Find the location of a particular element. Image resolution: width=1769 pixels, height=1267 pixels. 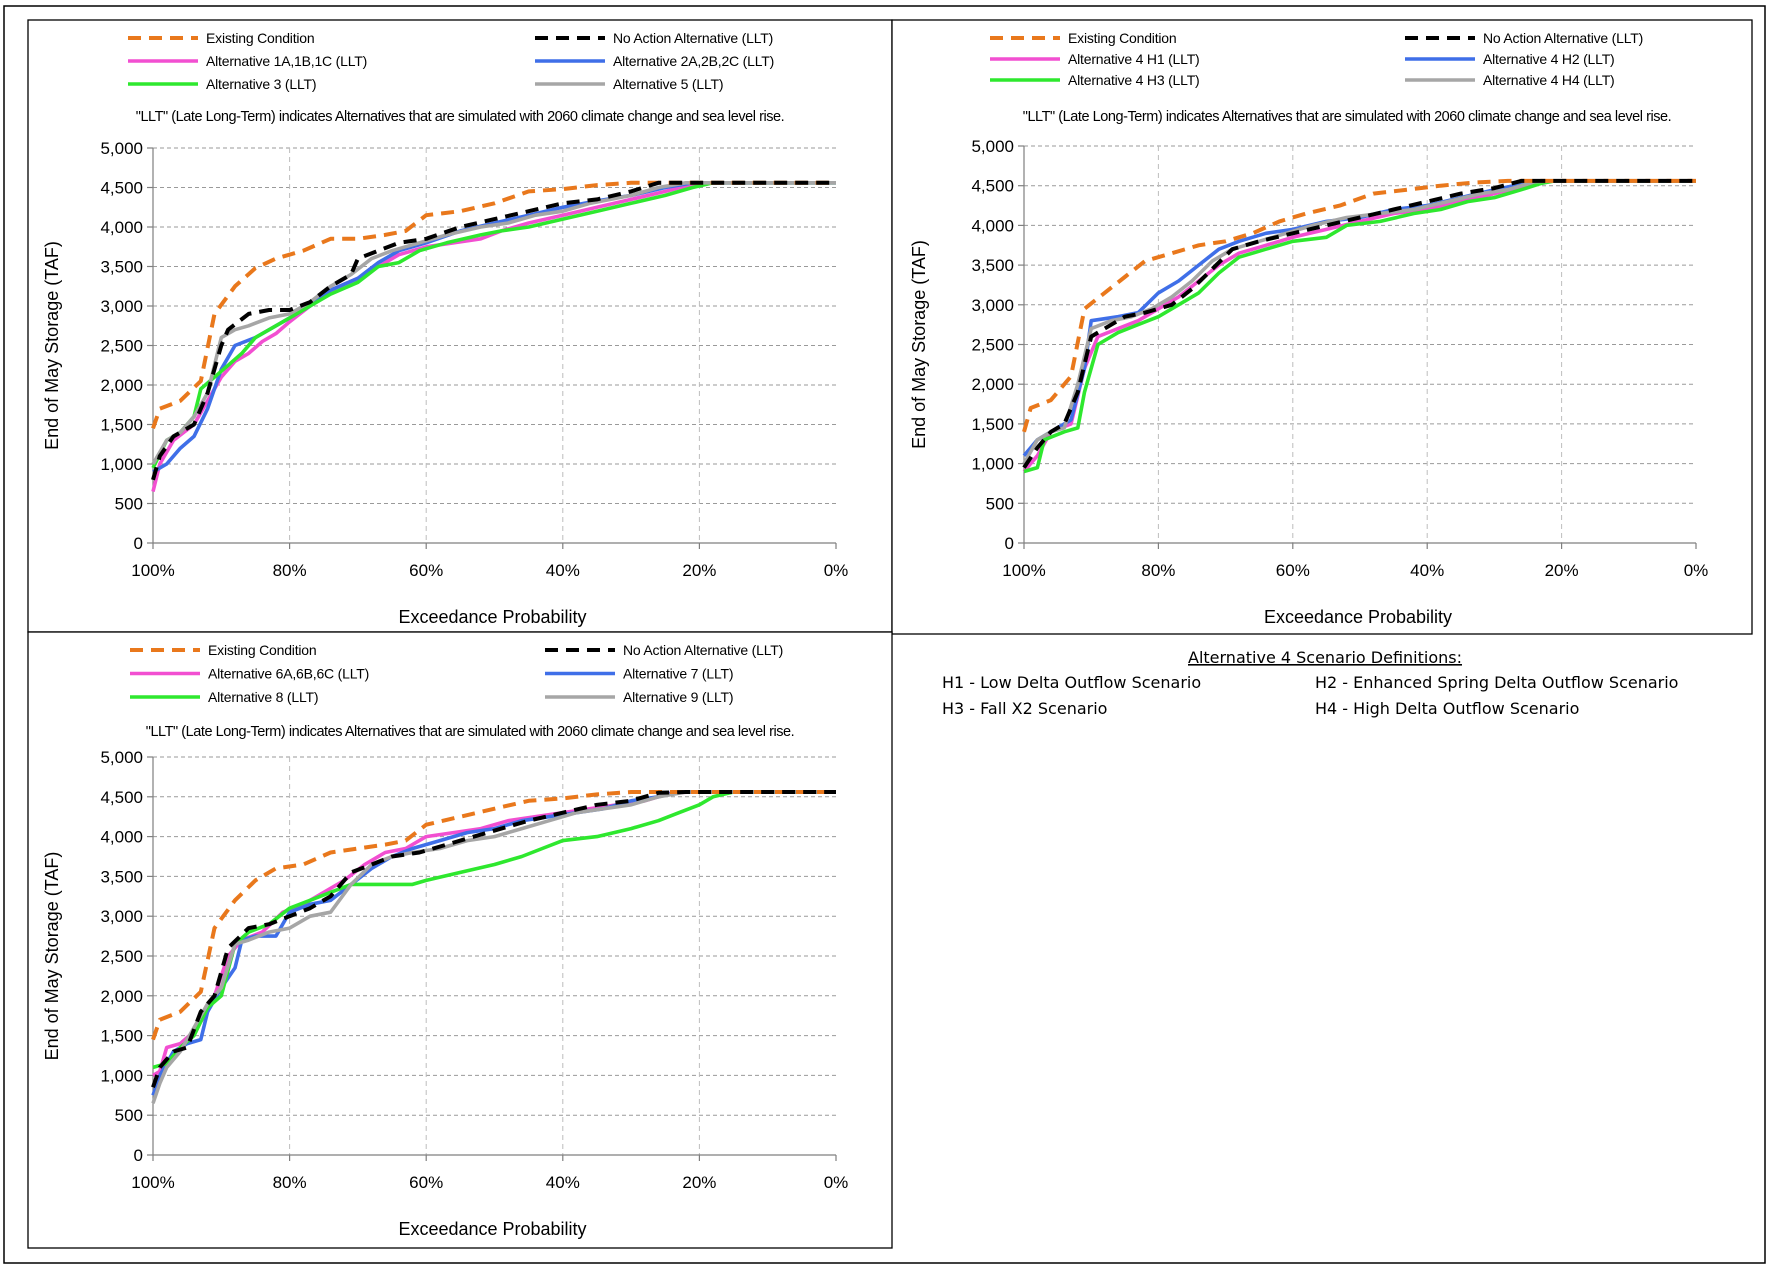

legend-label-alternative-4-h3-llt: Alternative 4 H3 (LLT) is located at coordinates (1134, 80).